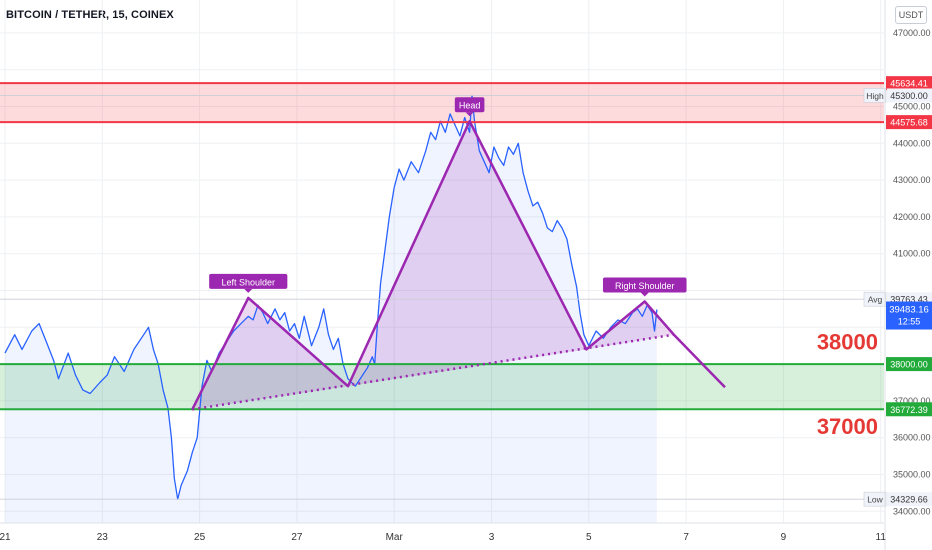  I want to click on y-tick-label: 35000.00, so click(912, 475).